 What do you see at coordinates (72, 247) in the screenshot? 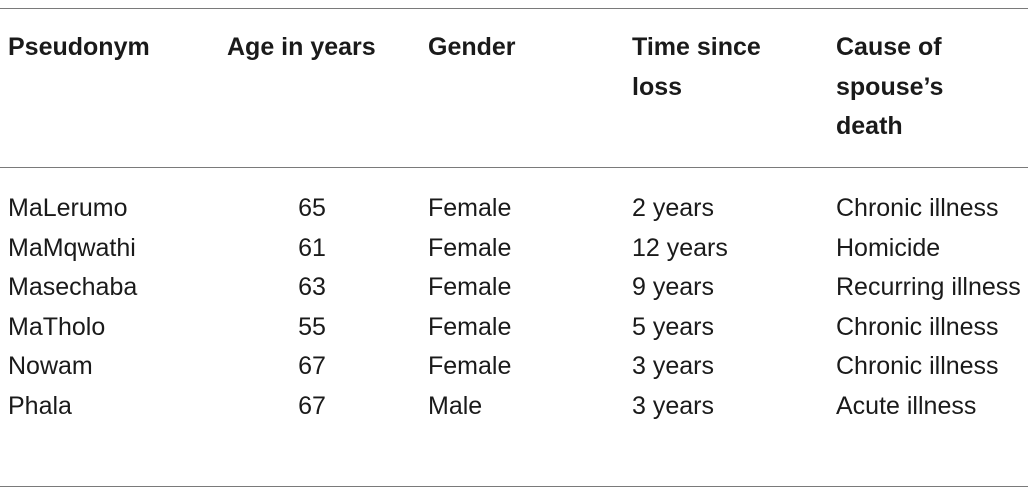
I see `table-cell: MaMqwathi` at bounding box center [72, 247].